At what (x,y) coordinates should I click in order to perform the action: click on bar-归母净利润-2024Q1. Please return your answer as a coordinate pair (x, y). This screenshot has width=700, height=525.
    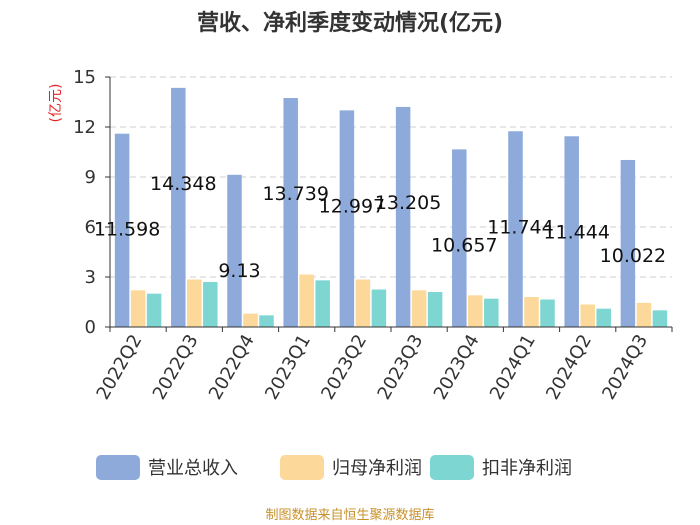
    Looking at the image, I should click on (531, 312).